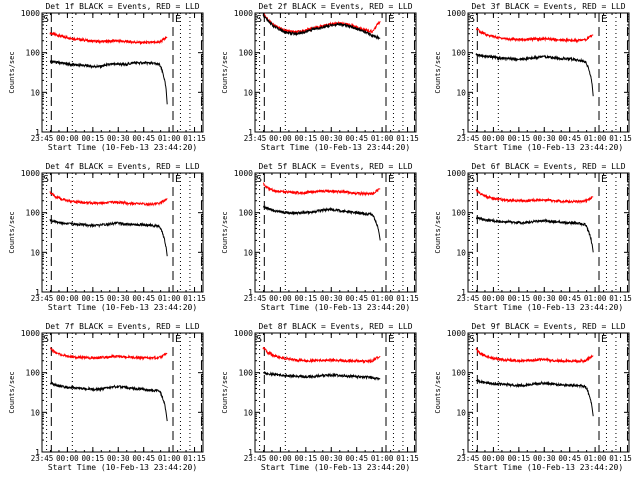 This screenshot has height=480, width=640. Describe the element at coordinates (122, 6) in the screenshot. I see `panel-title: Det 1f BLACK = Events, RED = LLD` at that location.